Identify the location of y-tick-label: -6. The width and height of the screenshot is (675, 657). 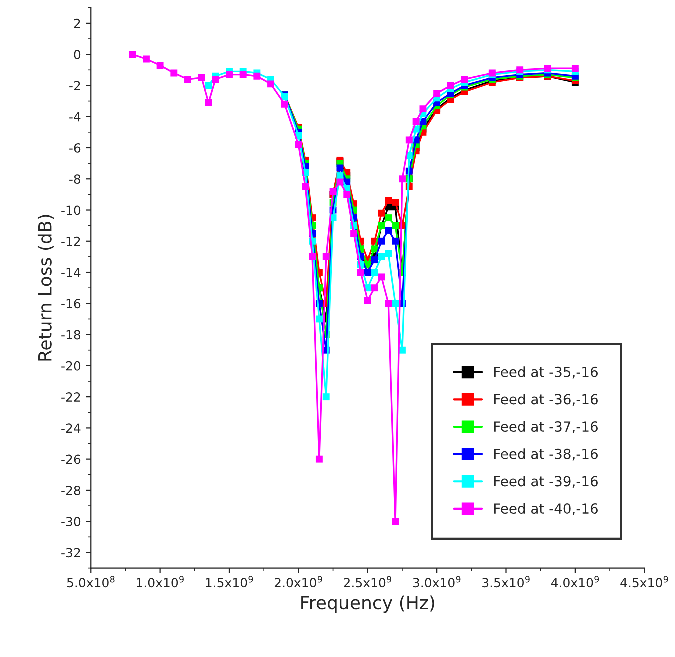
(75, 148).